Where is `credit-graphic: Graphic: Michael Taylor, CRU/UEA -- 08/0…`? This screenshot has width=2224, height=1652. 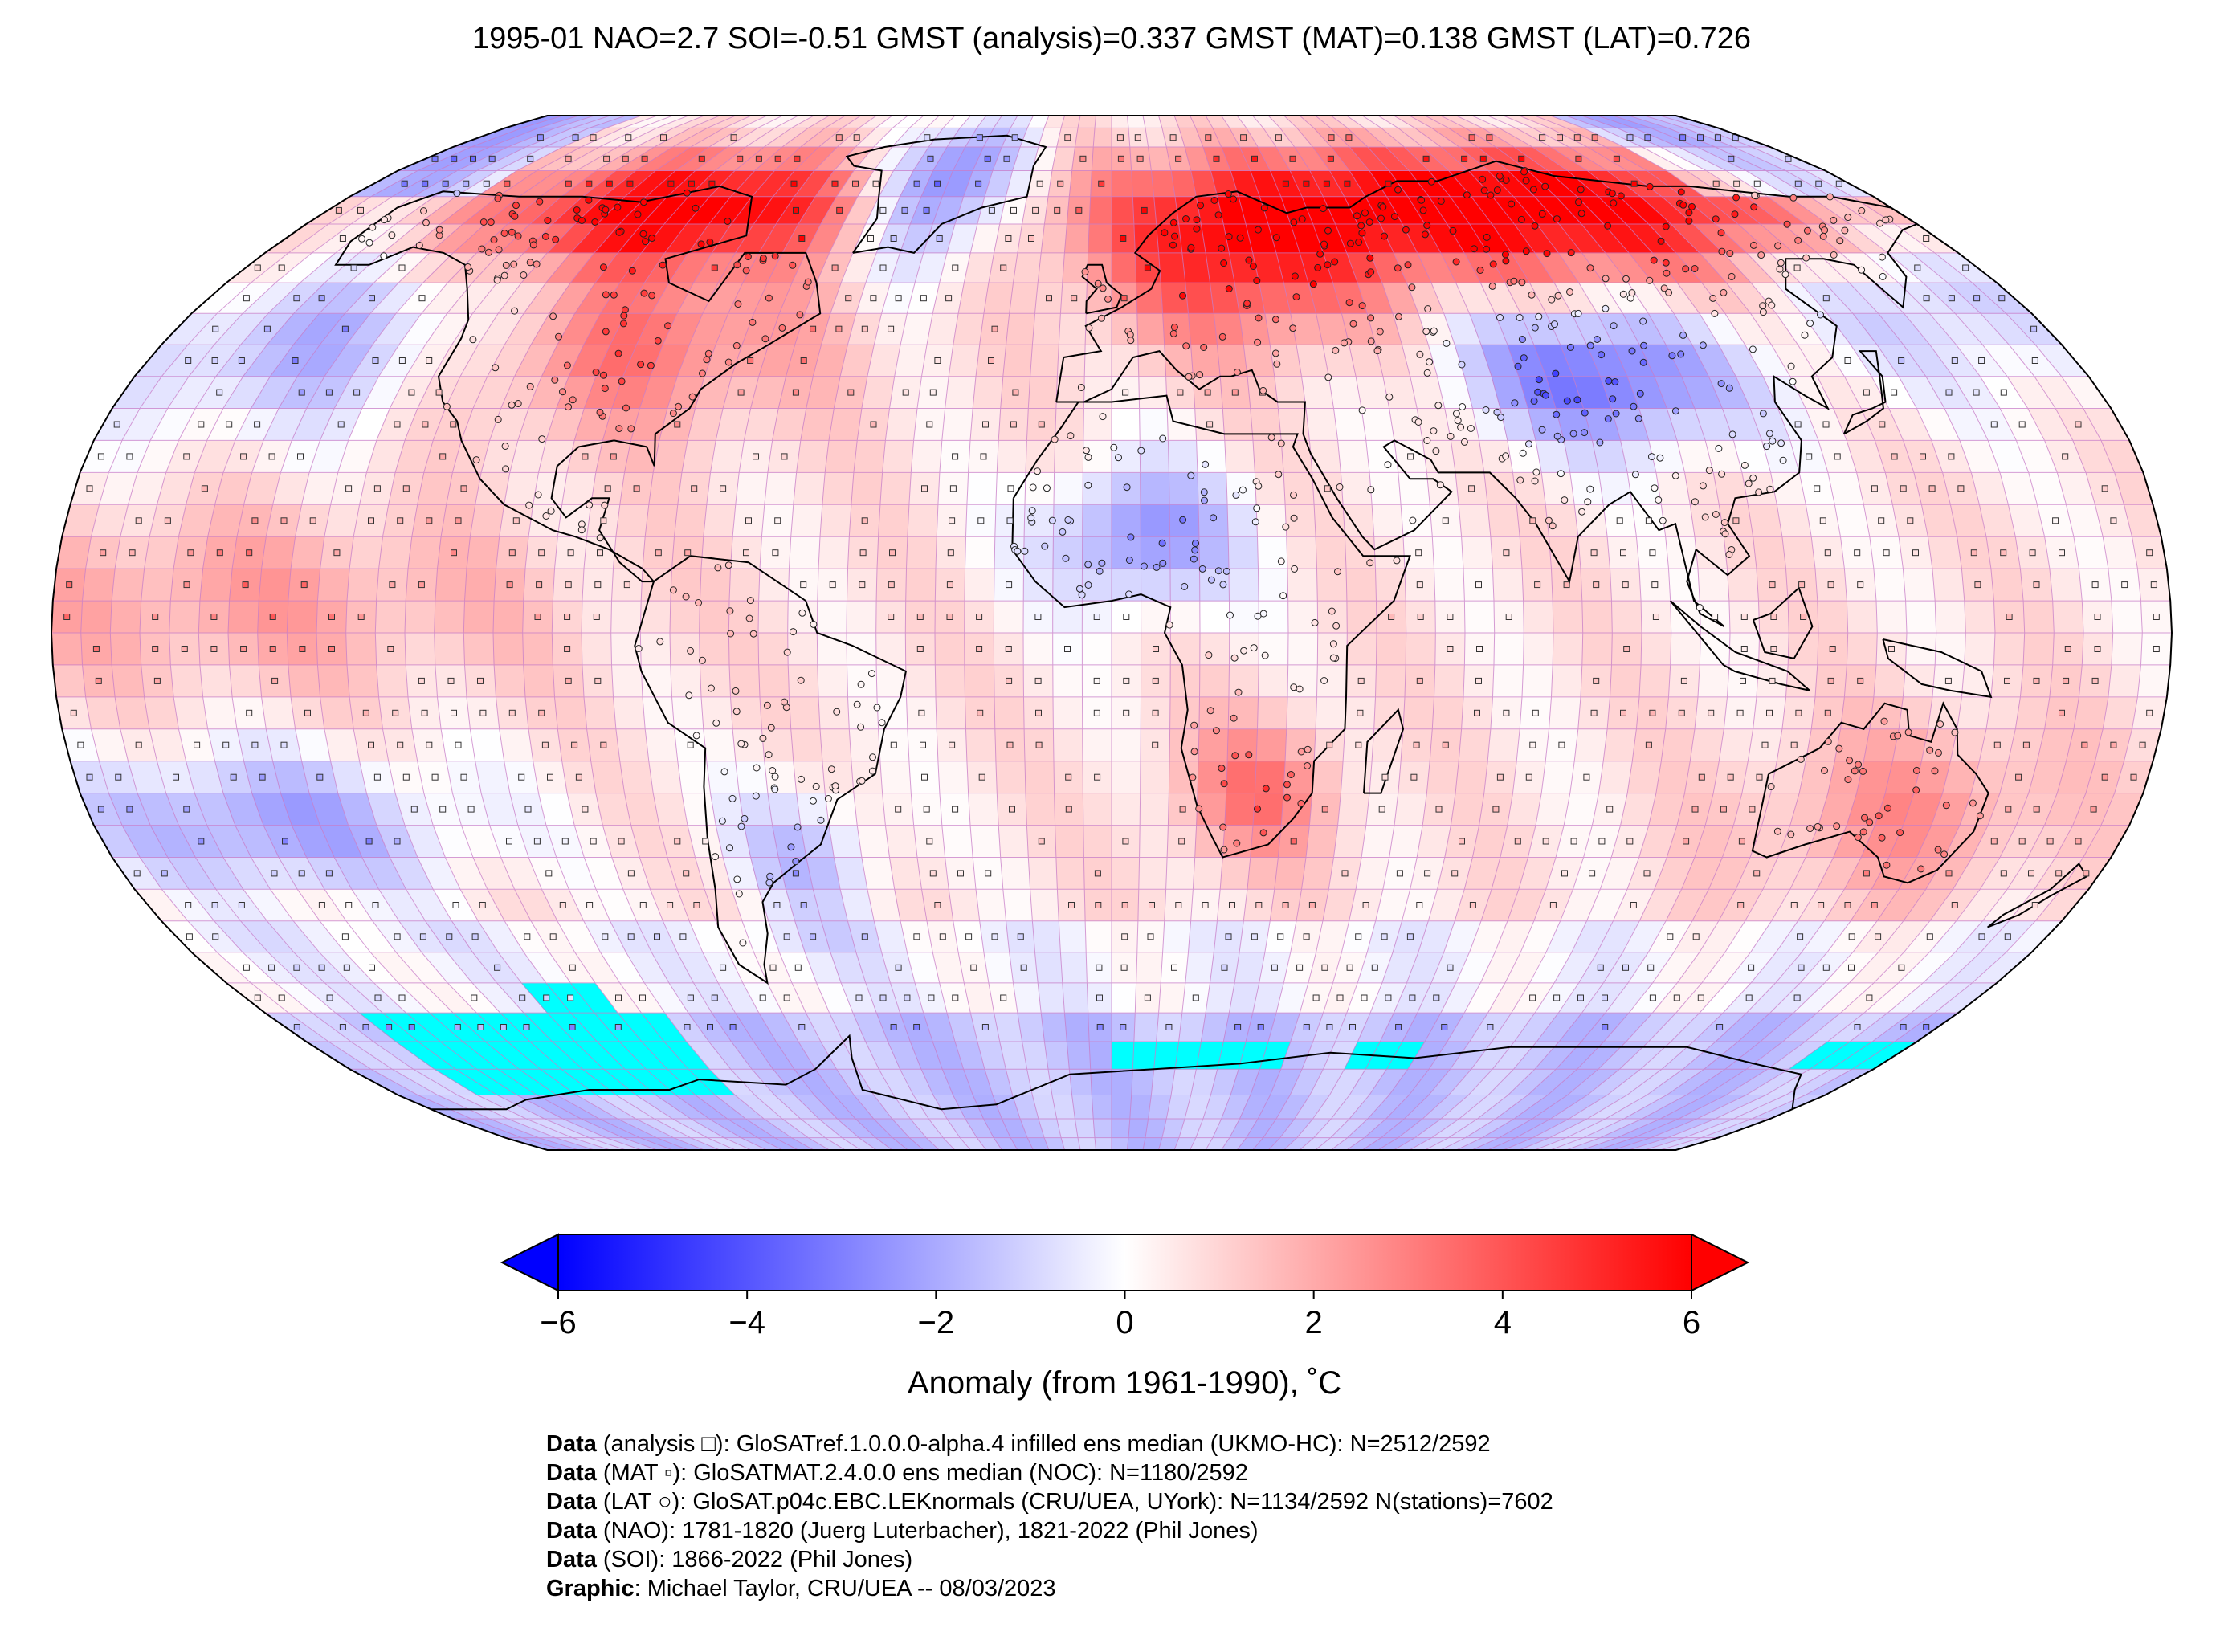 credit-graphic: Graphic: Michael Taylor, CRU/UEA -- 08/0… is located at coordinates (801, 1588).